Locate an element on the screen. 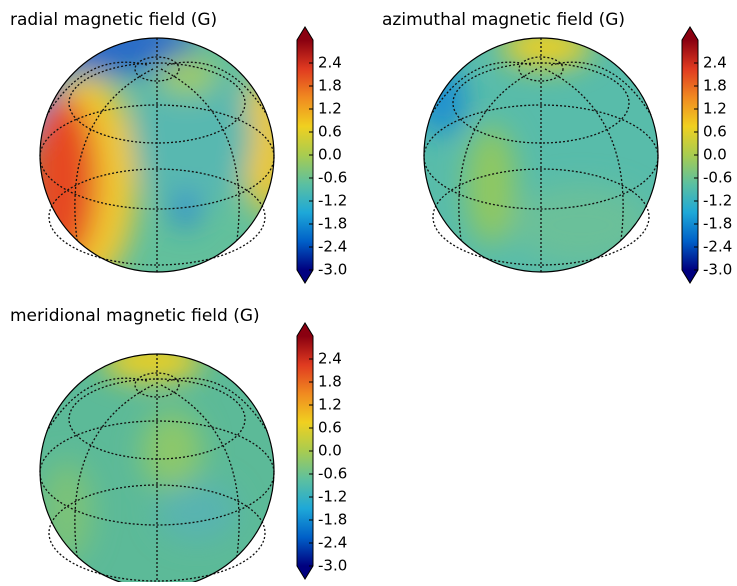 This screenshot has width=737, height=586. panel-title: meridional magnetic field (G) is located at coordinates (135, 316).